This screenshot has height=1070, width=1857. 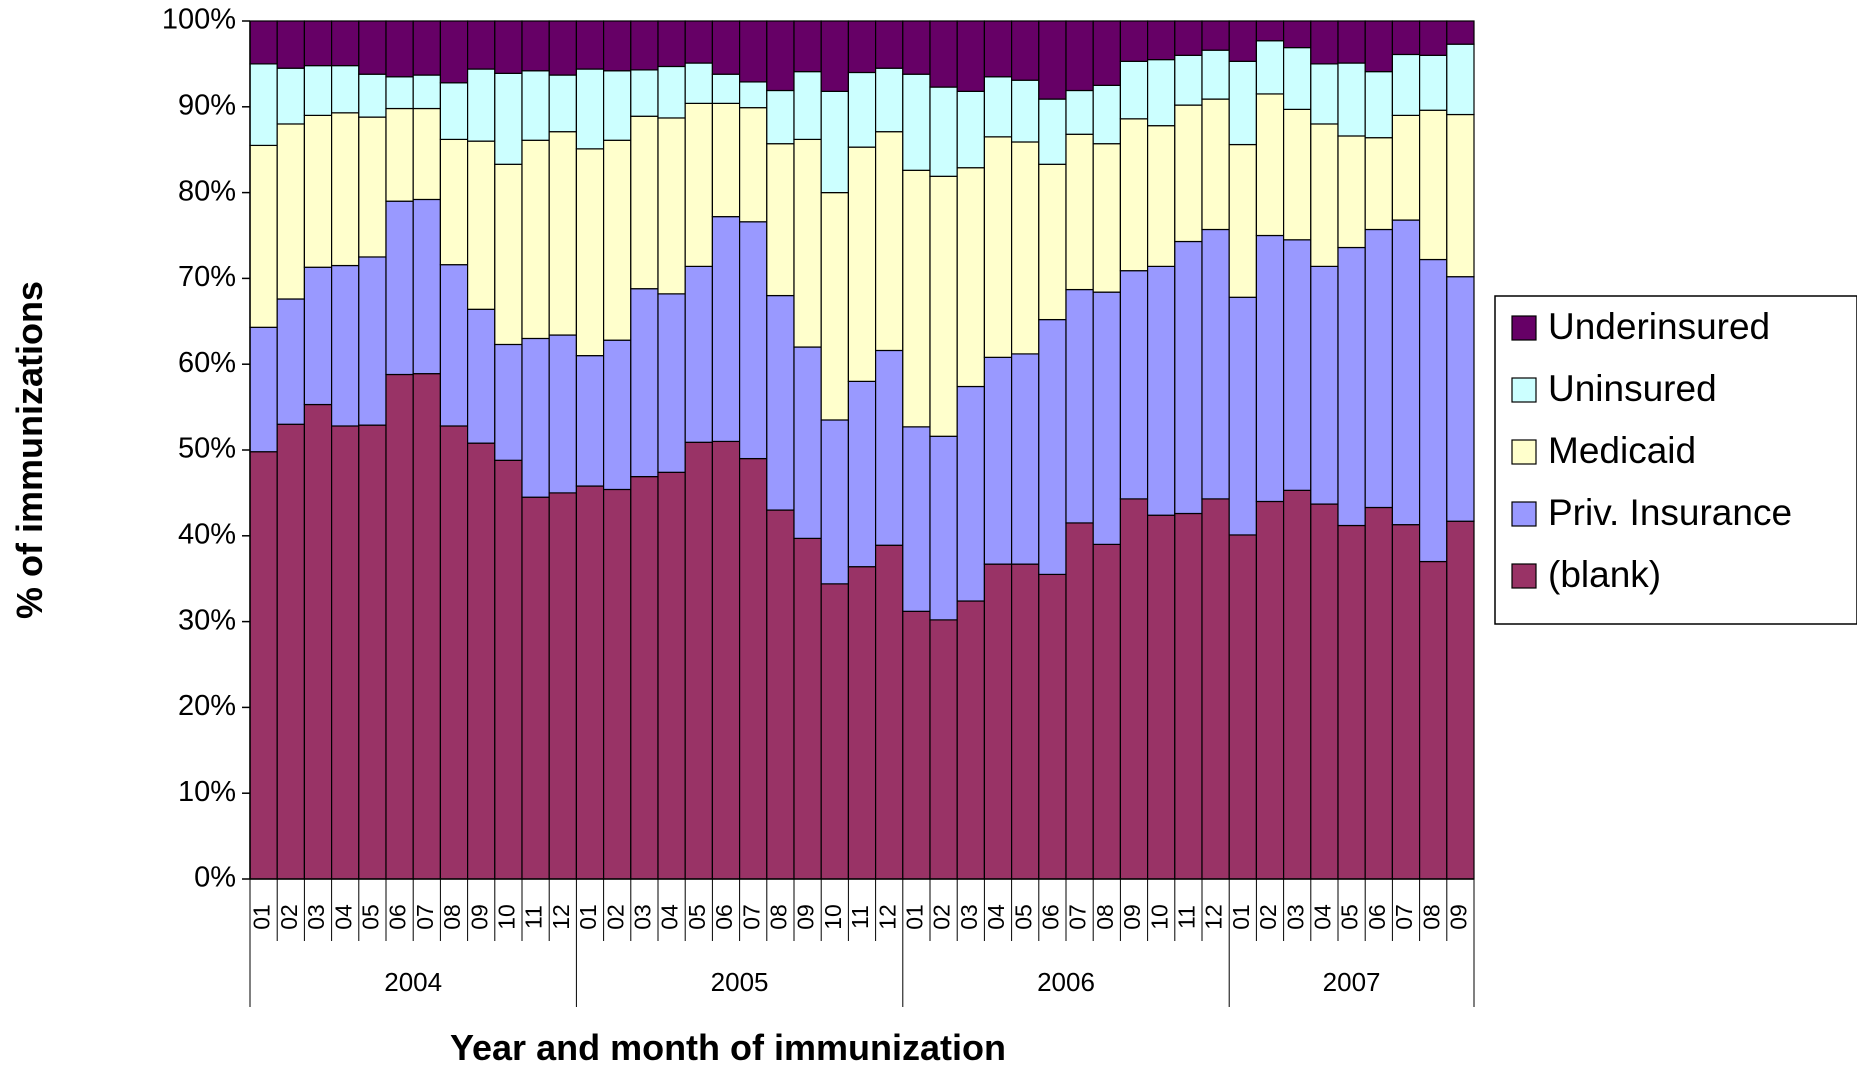 What do you see at coordinates (833, 917) in the screenshot?
I see `x-tick-label: 10` at bounding box center [833, 917].